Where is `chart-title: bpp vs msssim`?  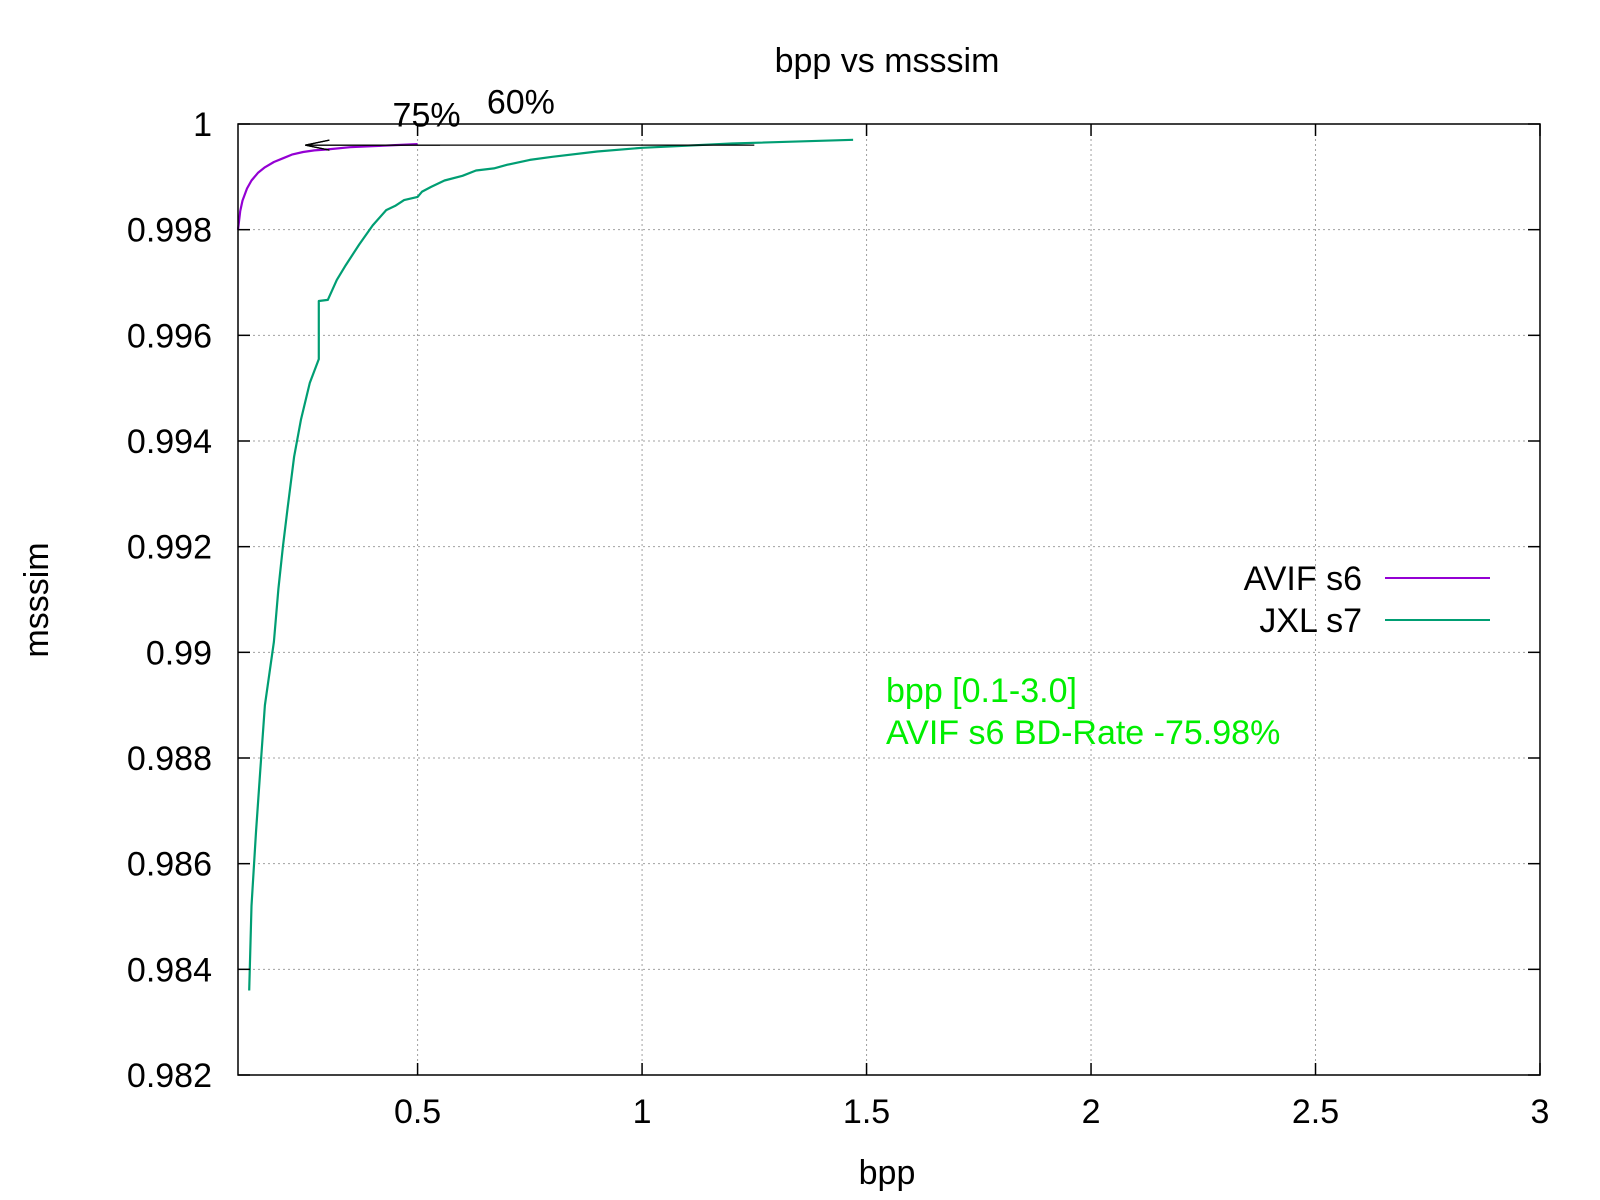 chart-title: bpp vs msssim is located at coordinates (887, 61).